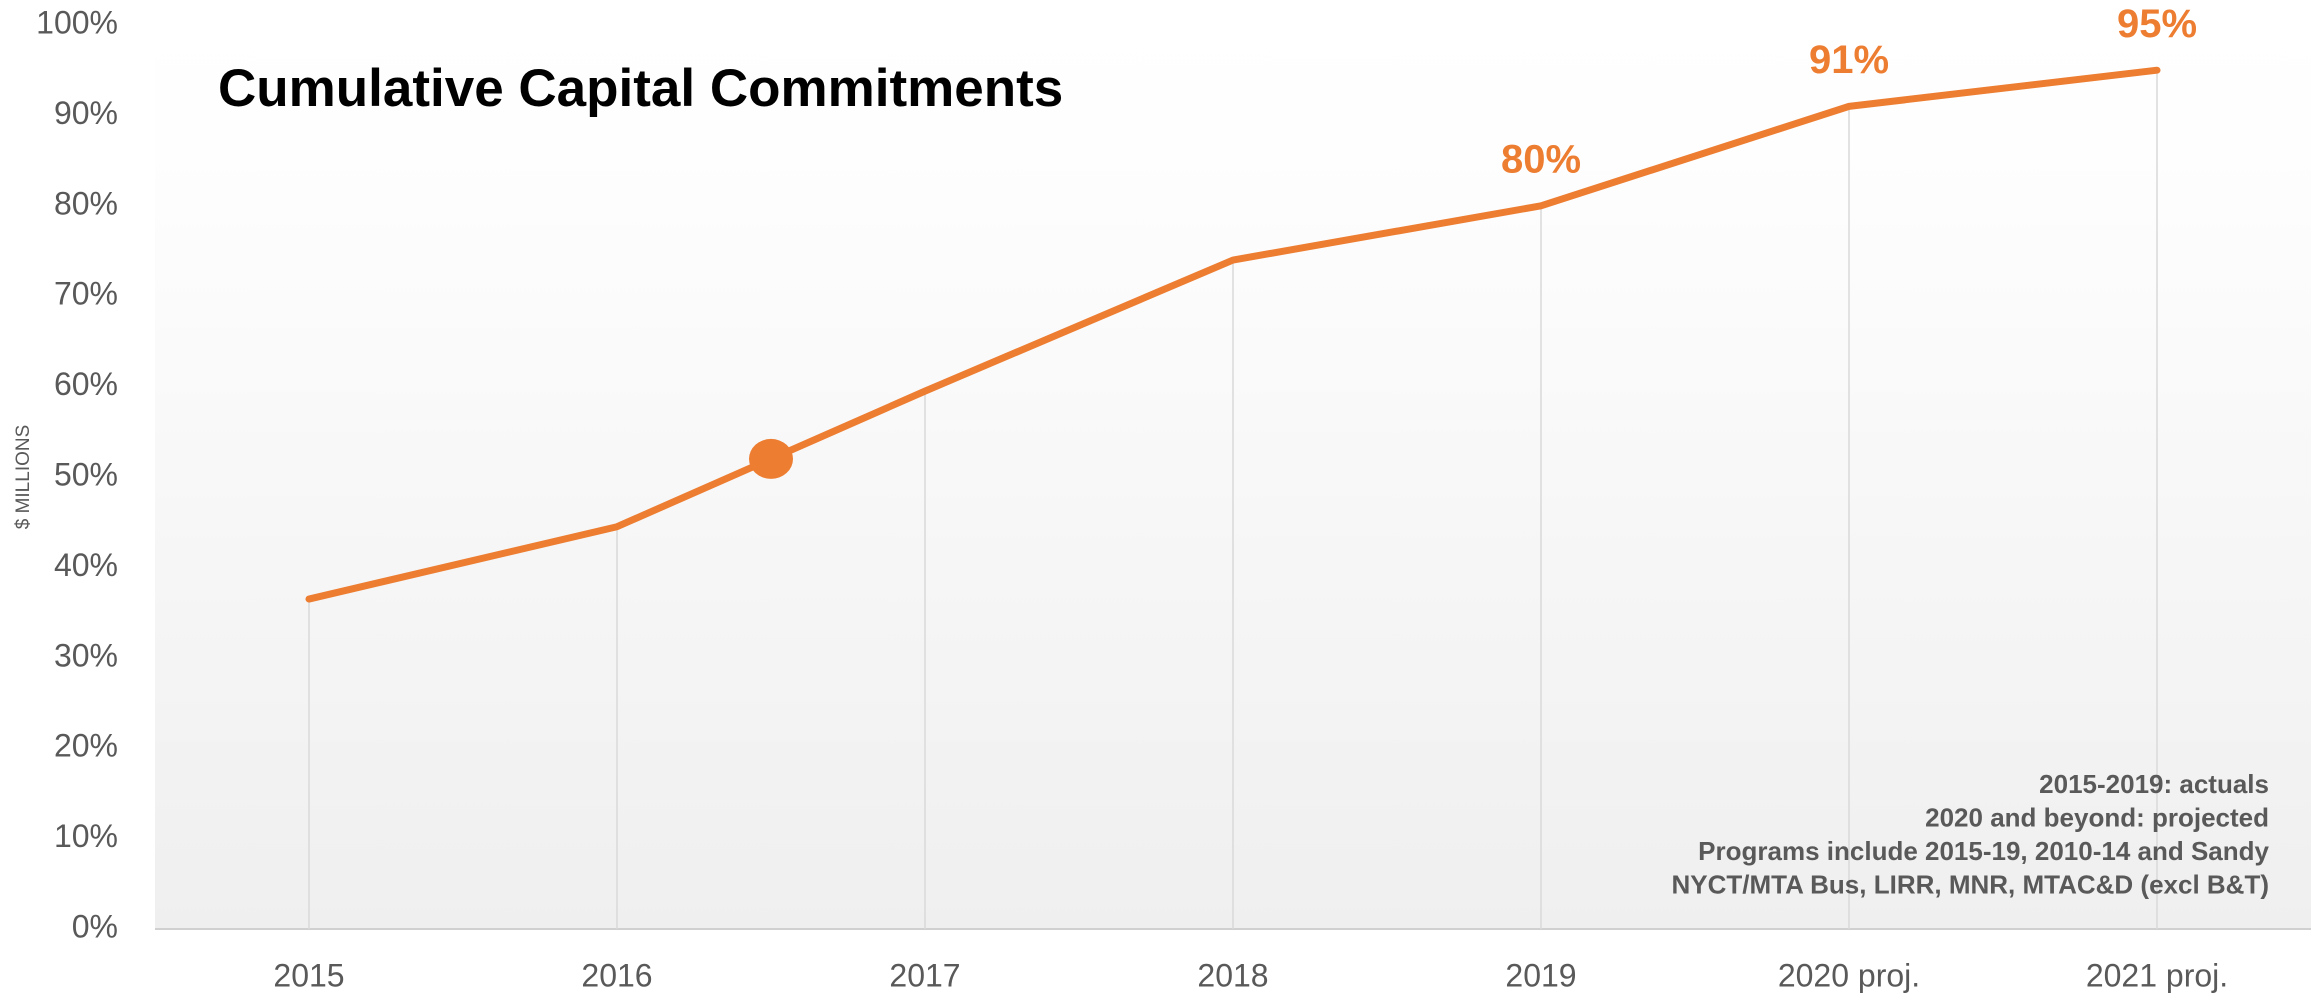  Describe the element at coordinates (2097, 817) in the screenshot. I see `note: 2020 and beyond: projected` at that location.